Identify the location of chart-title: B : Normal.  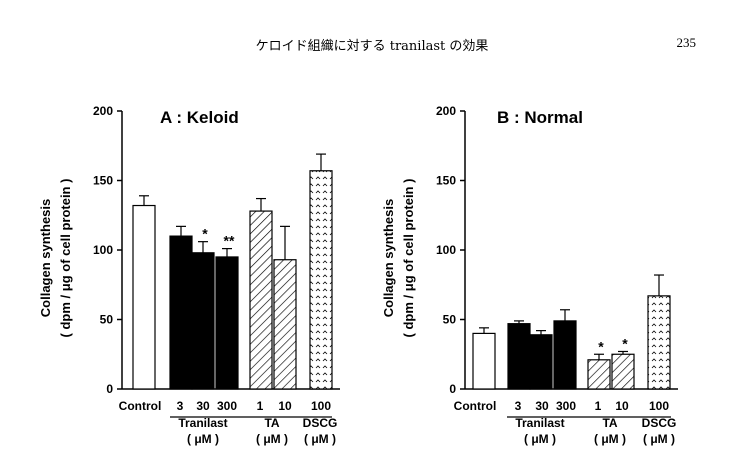
(540, 117).